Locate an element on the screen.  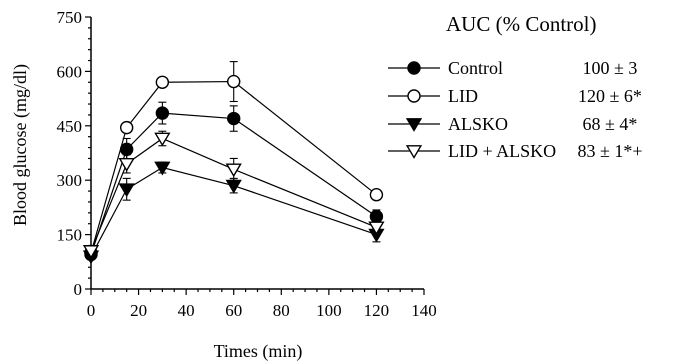
series-line is located at coordinates (233, 194).